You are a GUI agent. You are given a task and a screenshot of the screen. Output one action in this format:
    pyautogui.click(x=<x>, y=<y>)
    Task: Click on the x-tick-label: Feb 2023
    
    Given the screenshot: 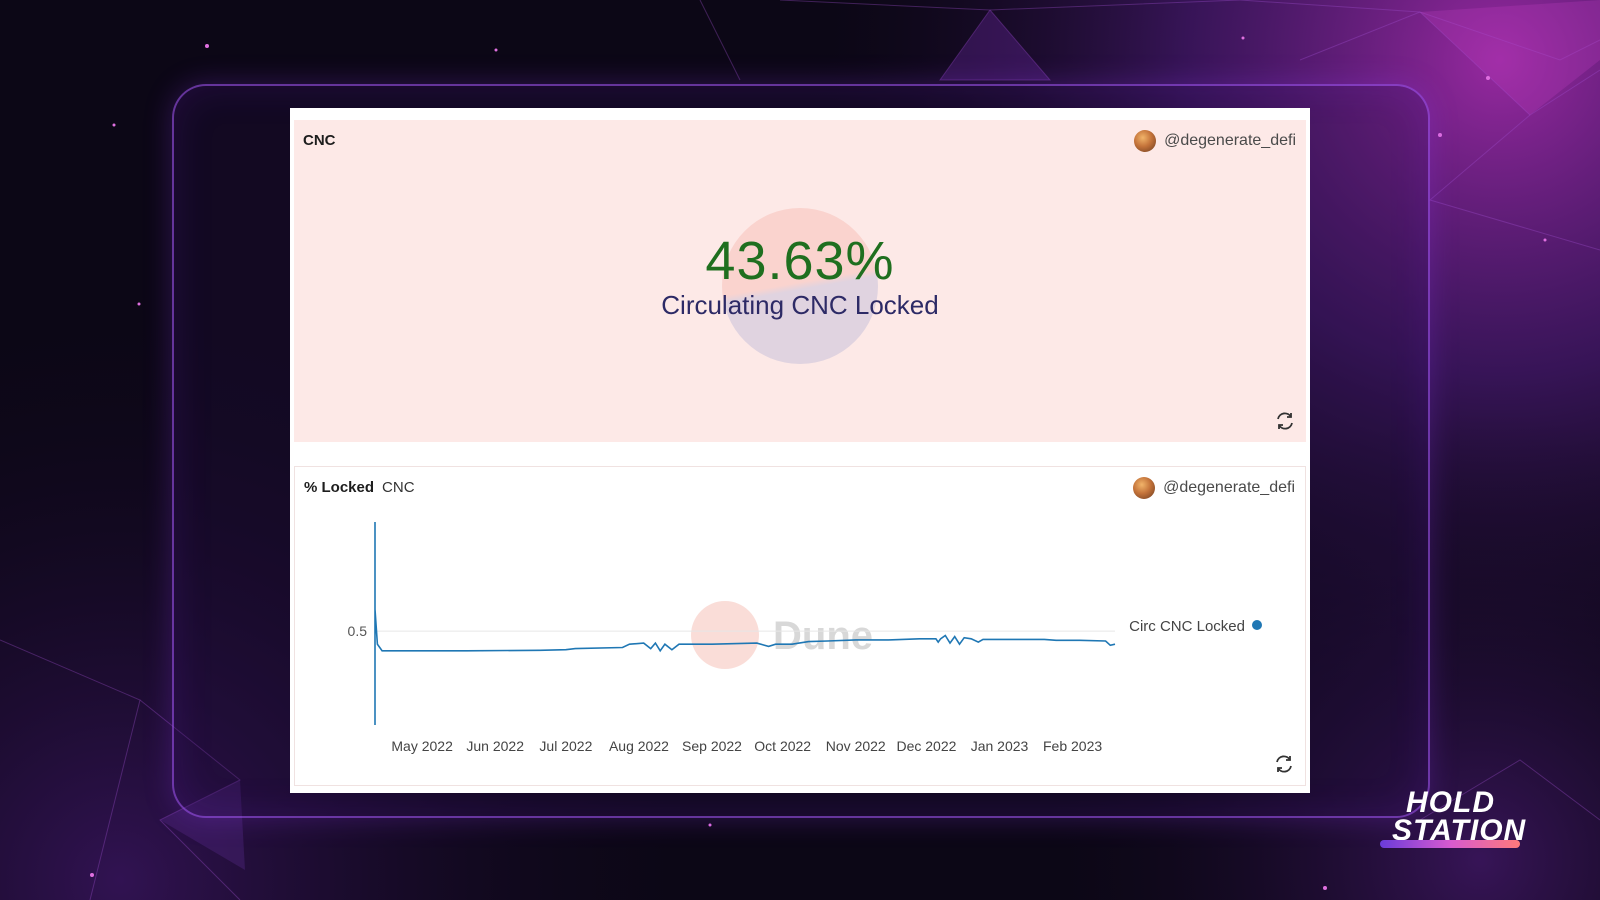 What is the action you would take?
    pyautogui.click(x=1072, y=746)
    